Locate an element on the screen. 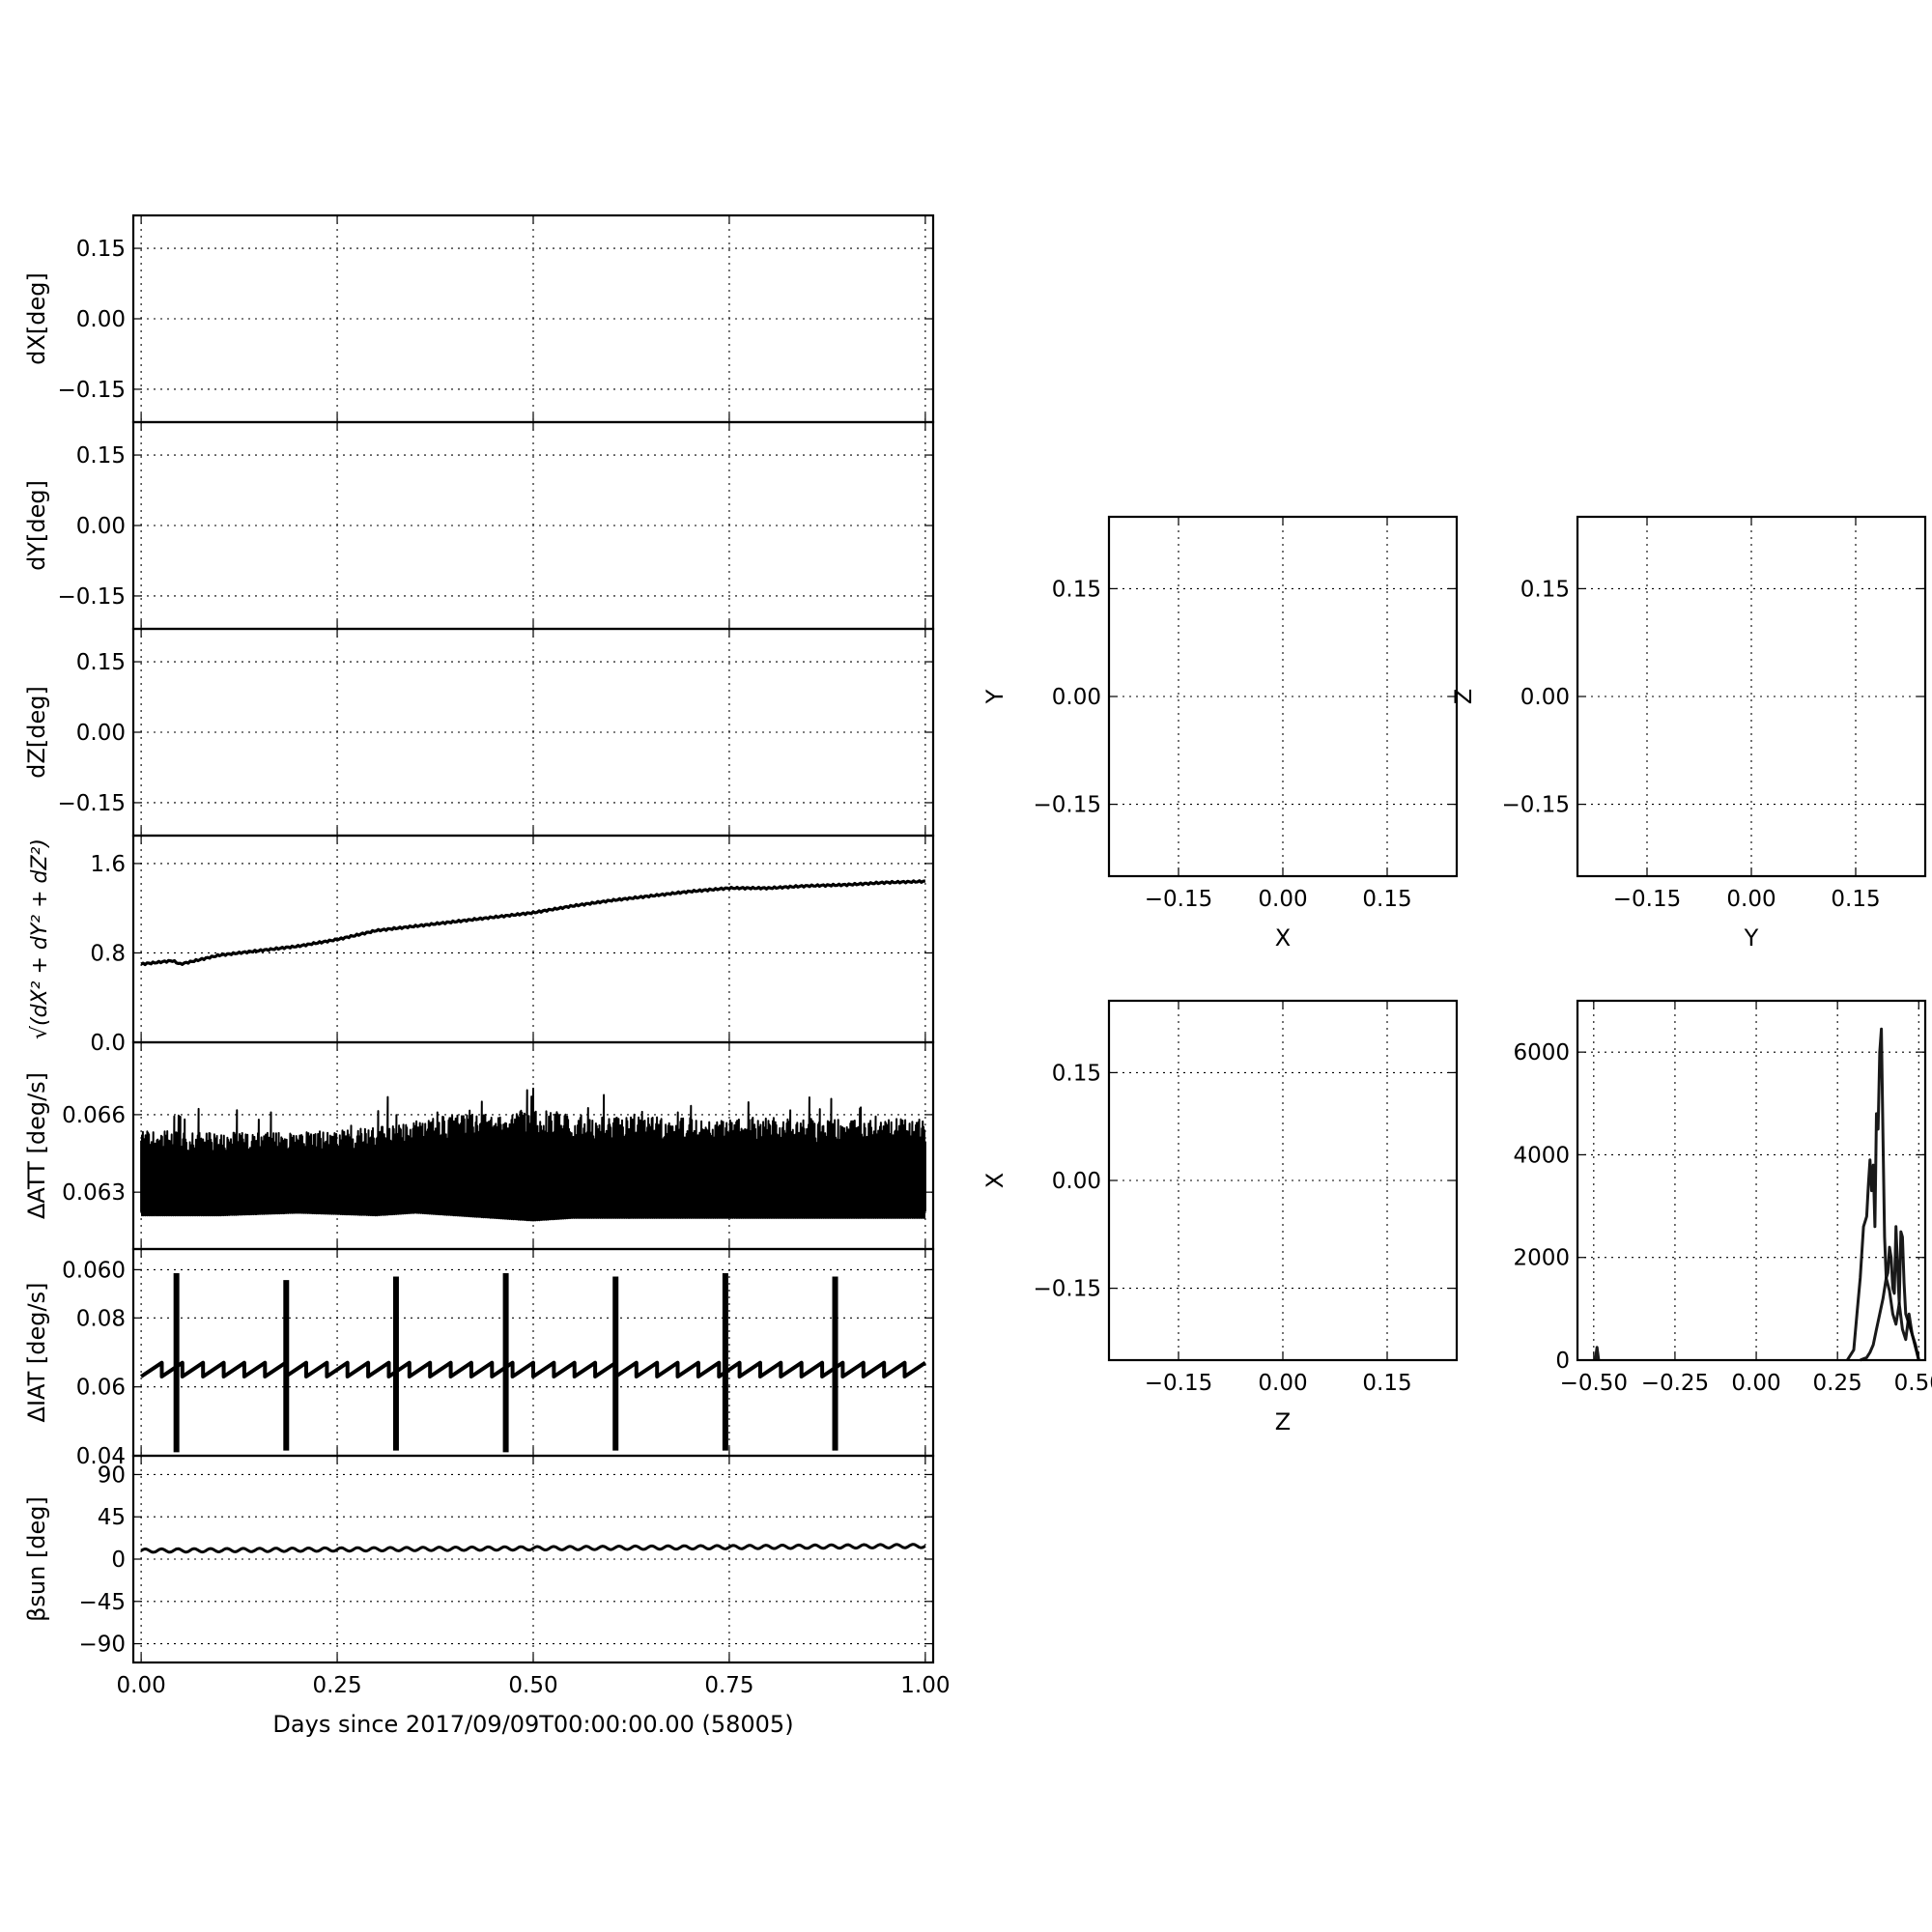 This screenshot has height=1932, width=1932. x-tick-label: 1.00 is located at coordinates (925, 1685).